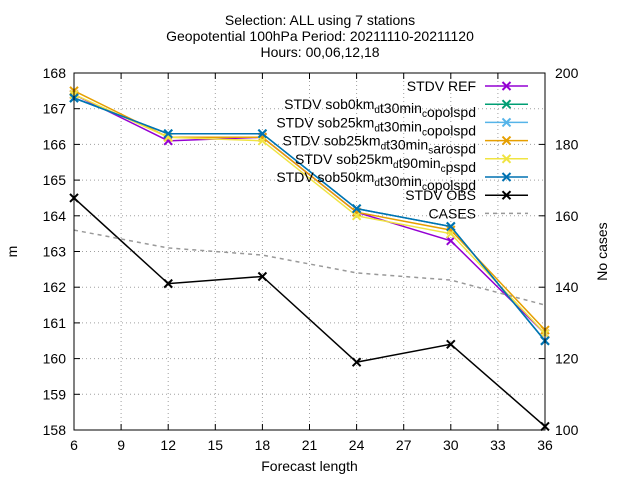 The image size is (640, 480). I want to click on y2-tick-label: 200, so click(567, 73).